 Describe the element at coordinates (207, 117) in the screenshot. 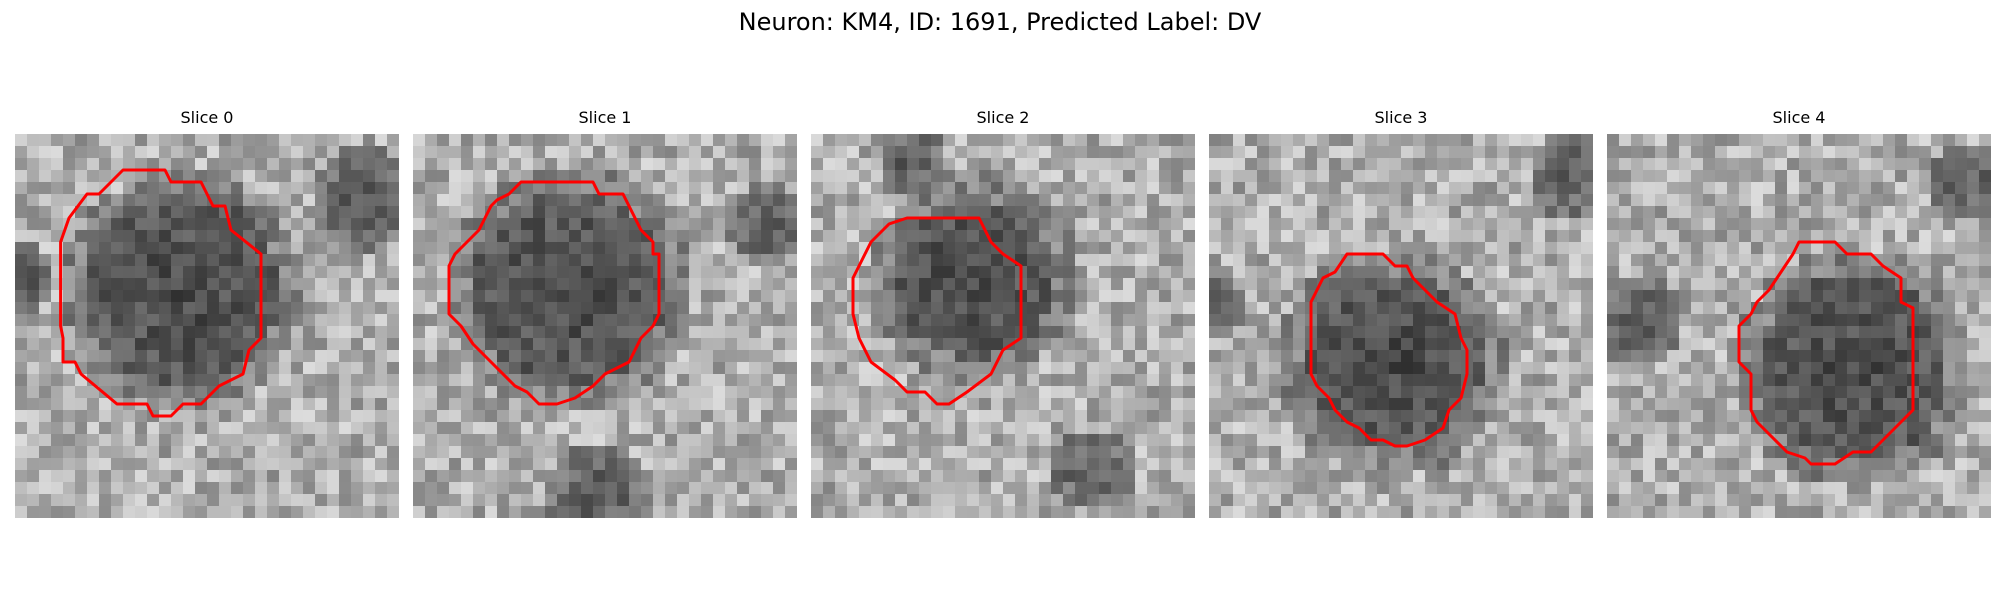

I see `slice-title: Slice 0` at that location.